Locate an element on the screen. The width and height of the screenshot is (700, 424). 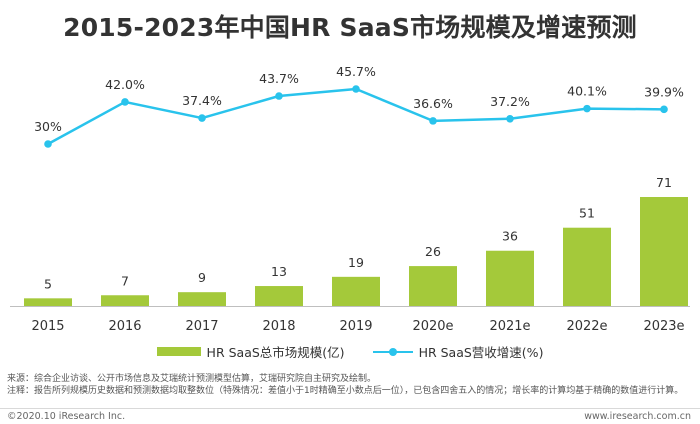
x-tick-label-2022e: 2022e is located at coordinates (586, 326).